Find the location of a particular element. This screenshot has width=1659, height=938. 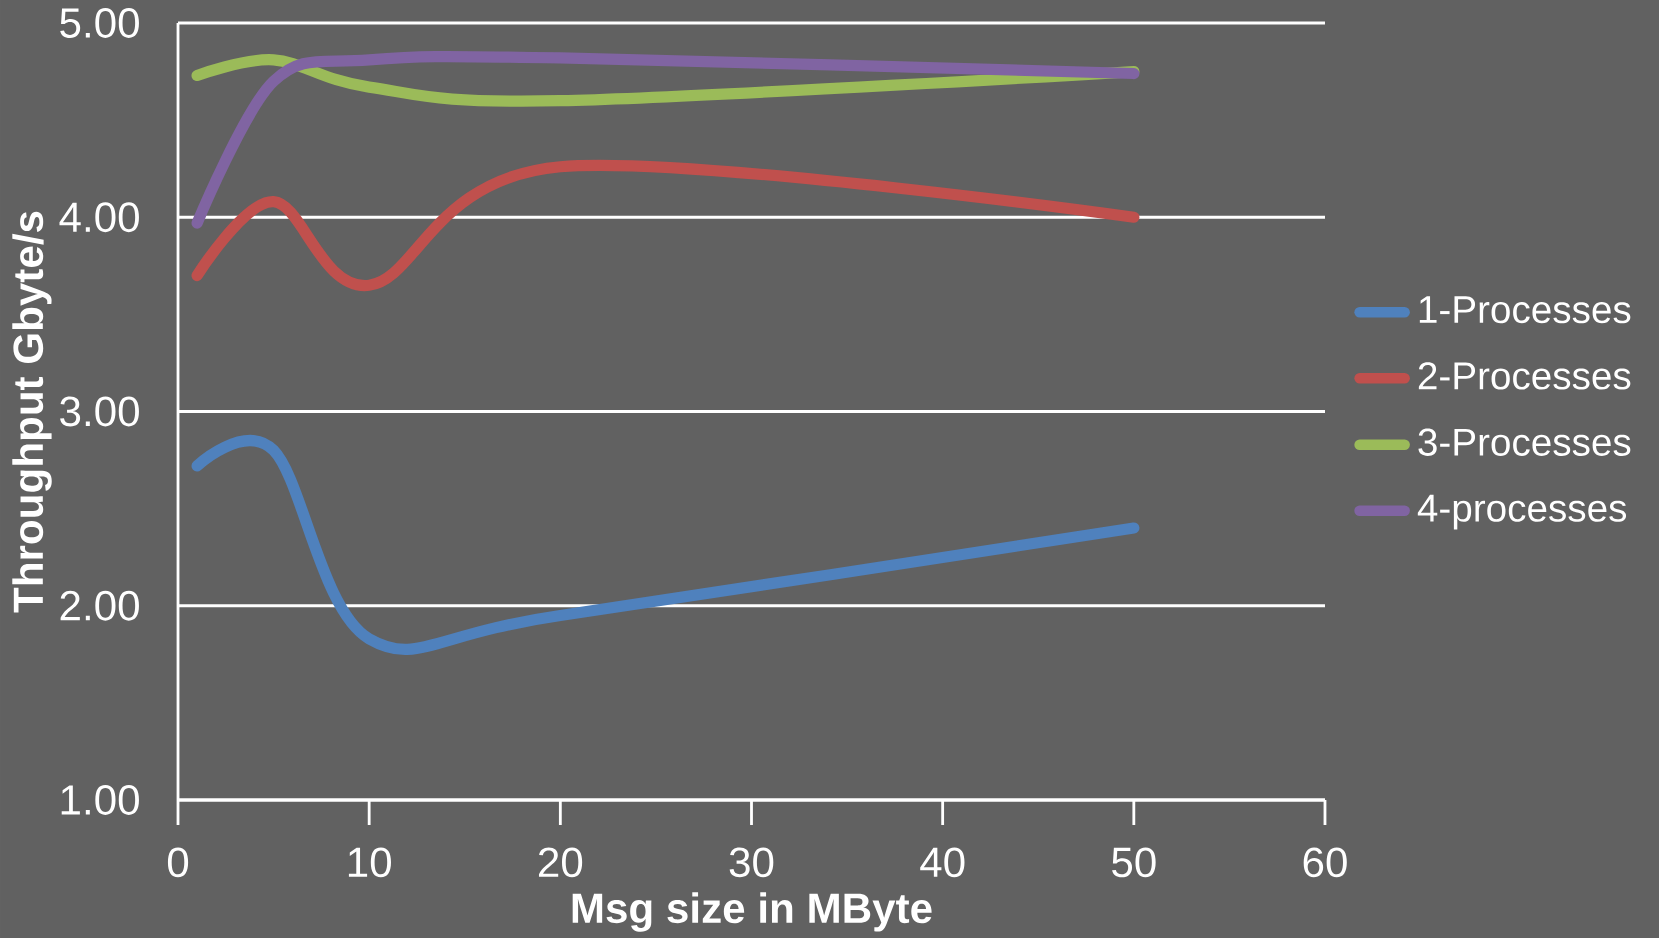

x-tick-label: 10 is located at coordinates (369, 862).